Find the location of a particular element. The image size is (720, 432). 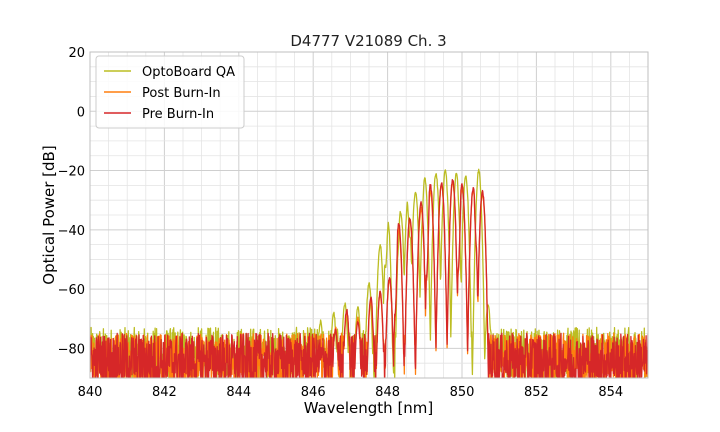

y-axis-label: Optical Power [dB] is located at coordinates (49, 214).